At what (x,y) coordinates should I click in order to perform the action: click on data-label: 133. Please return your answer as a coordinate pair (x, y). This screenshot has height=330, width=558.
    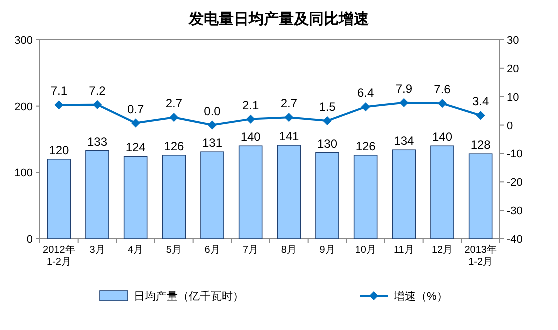
    Looking at the image, I should click on (97, 141).